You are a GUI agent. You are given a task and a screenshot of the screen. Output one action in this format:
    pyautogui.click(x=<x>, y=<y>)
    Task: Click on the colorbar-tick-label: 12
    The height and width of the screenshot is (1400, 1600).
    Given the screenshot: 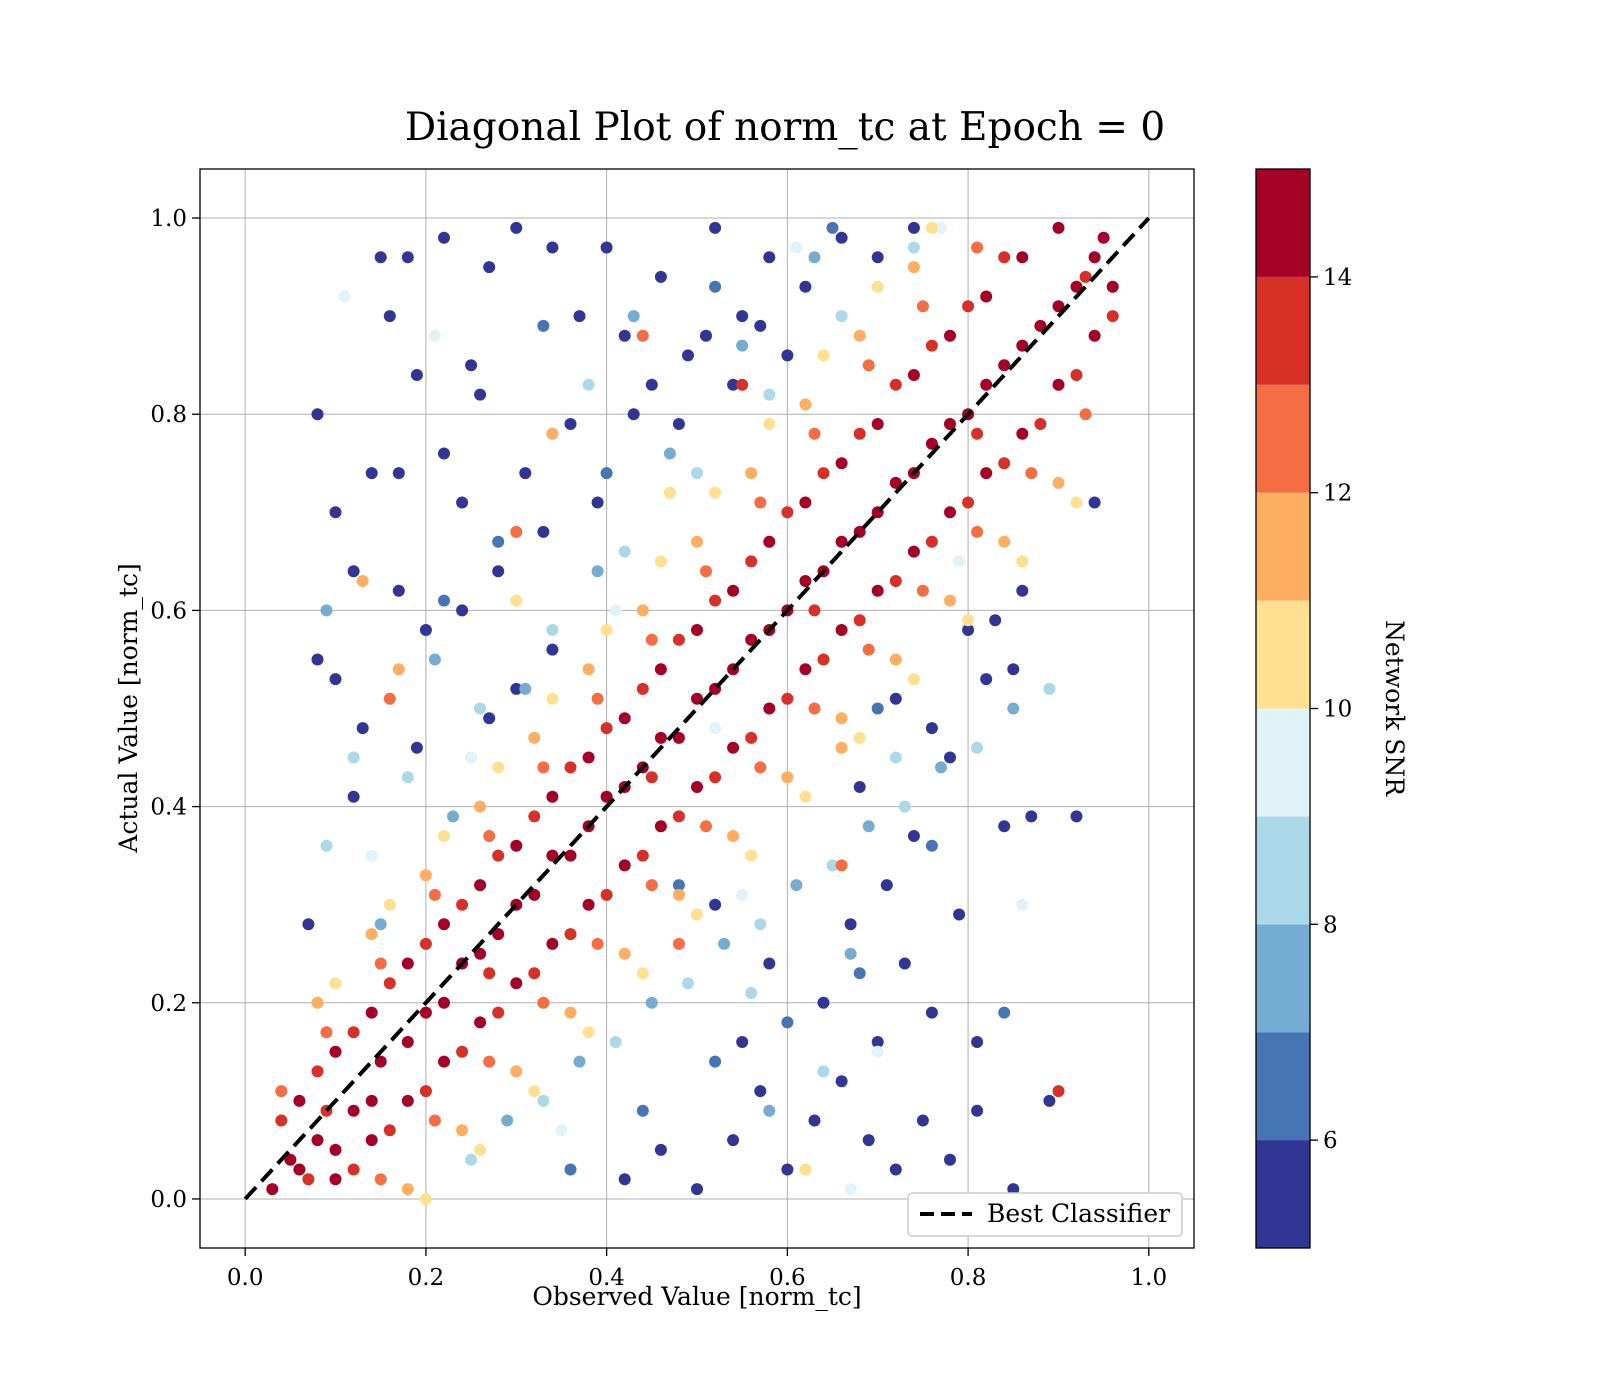 What is the action you would take?
    pyautogui.click(x=1337, y=494)
    